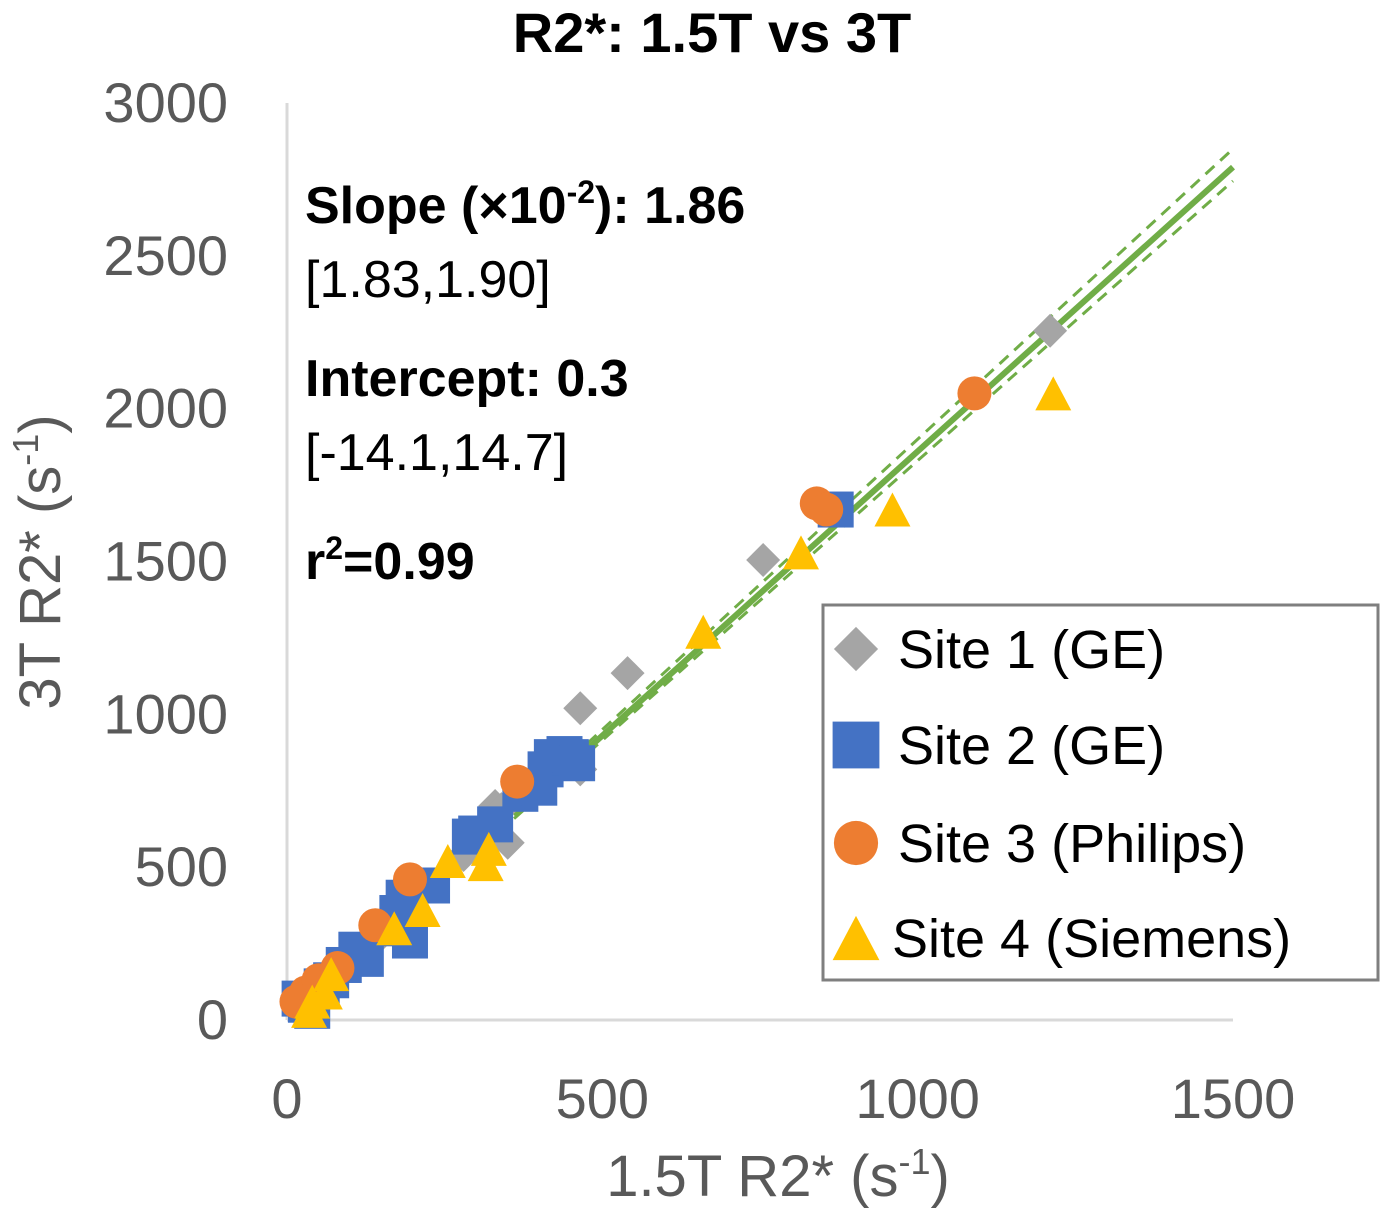 The height and width of the screenshot is (1215, 1382). I want to click on legend-marker-diamond, so click(856, 649).